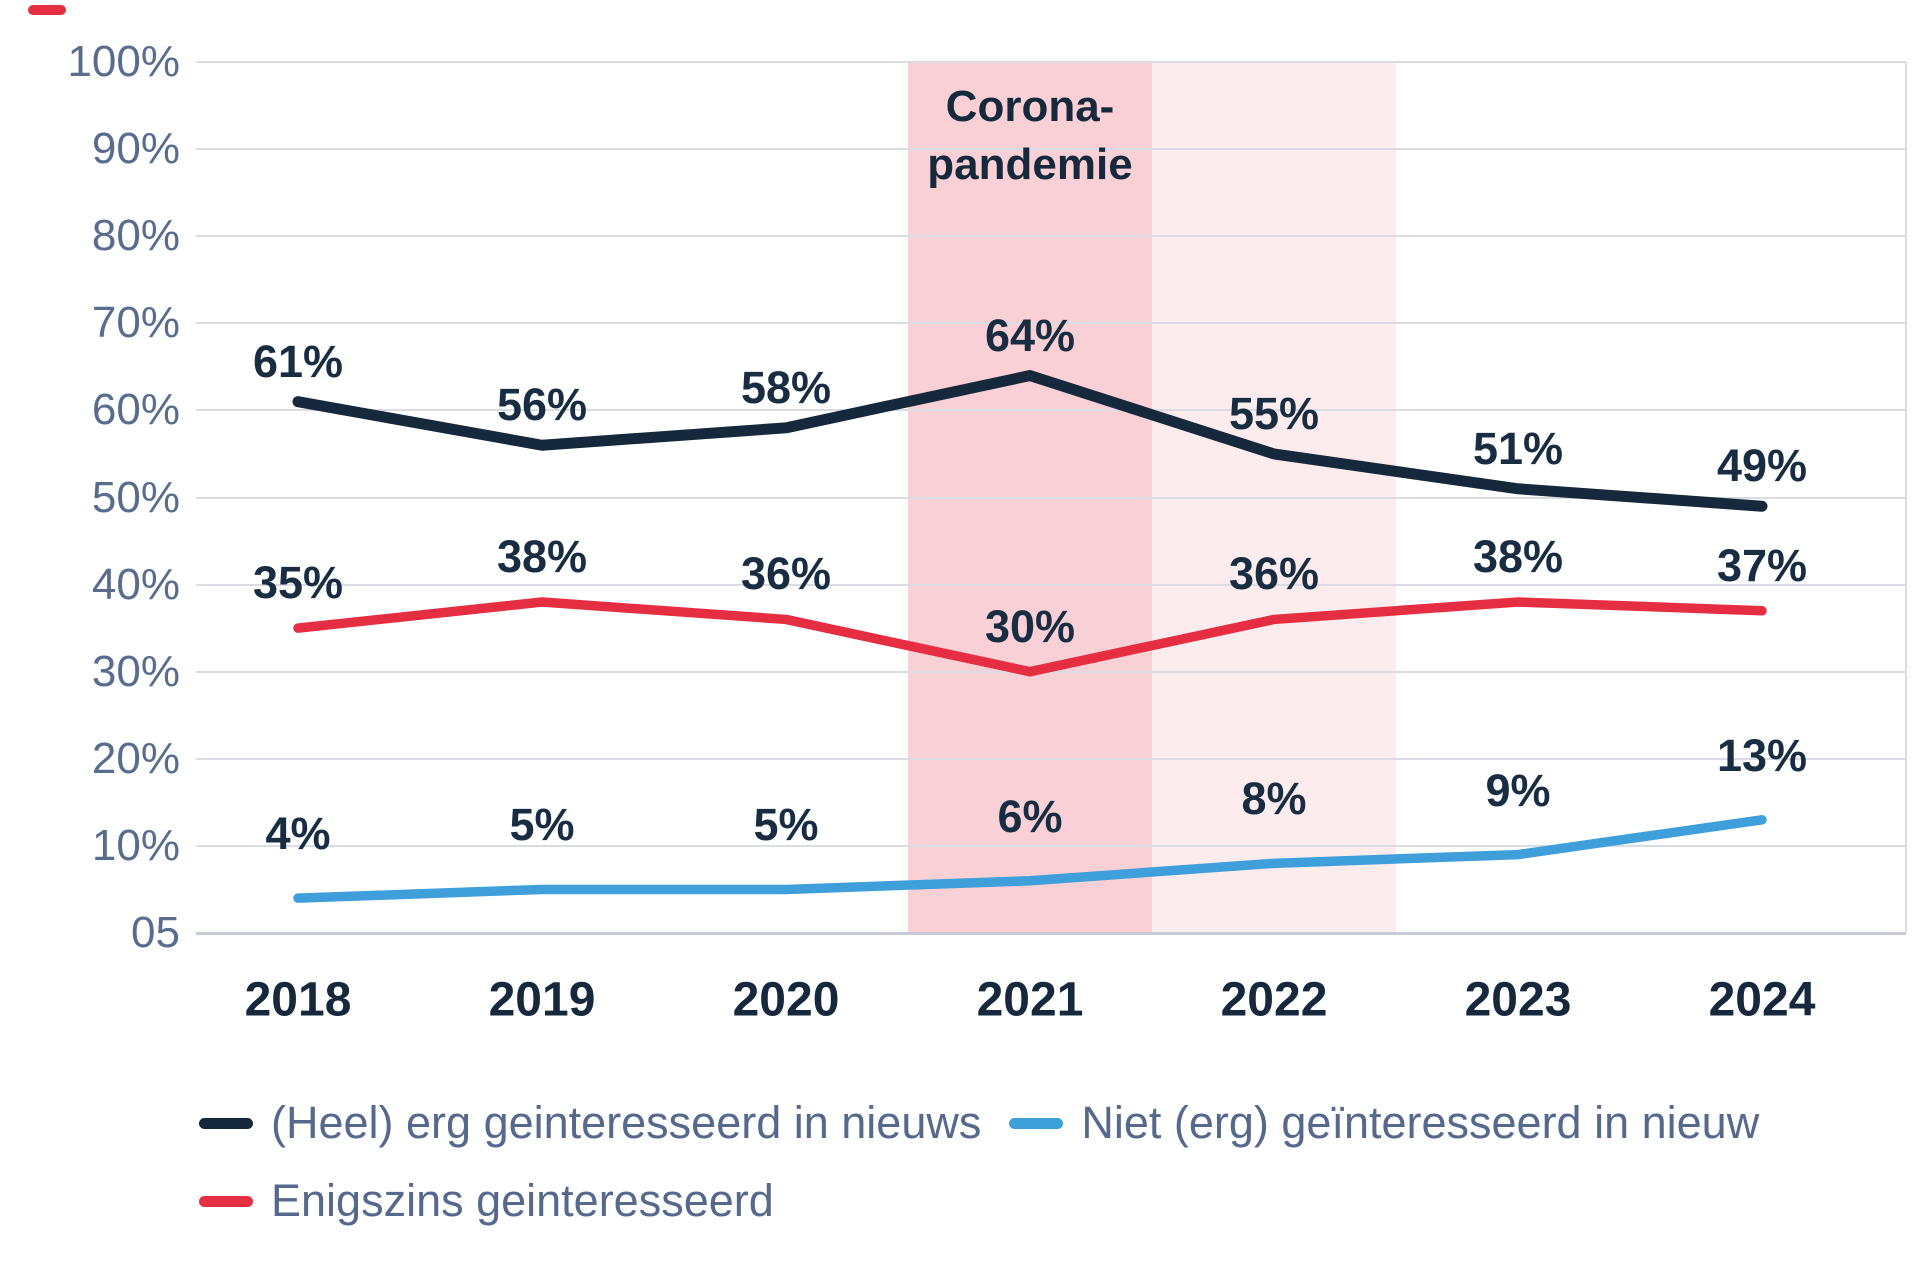 The image size is (1920, 1262). I want to click on y-axis-tick-label: 30%, so click(135, 671).